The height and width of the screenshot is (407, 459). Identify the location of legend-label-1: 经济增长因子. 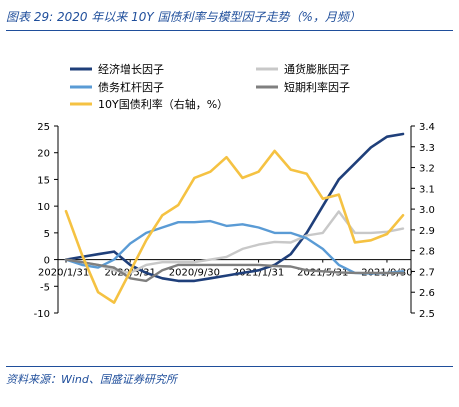
(131, 69).